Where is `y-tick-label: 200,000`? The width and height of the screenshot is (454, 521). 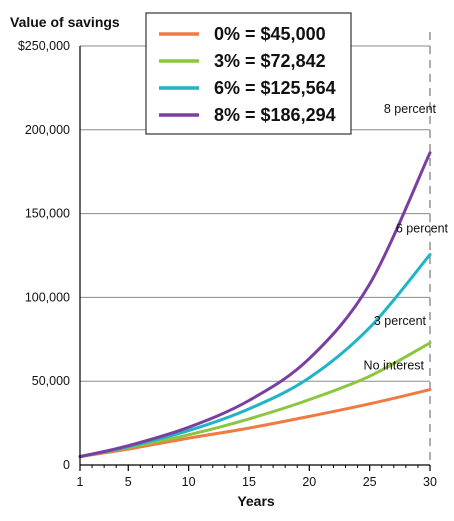 y-tick-label: 200,000 is located at coordinates (47, 130).